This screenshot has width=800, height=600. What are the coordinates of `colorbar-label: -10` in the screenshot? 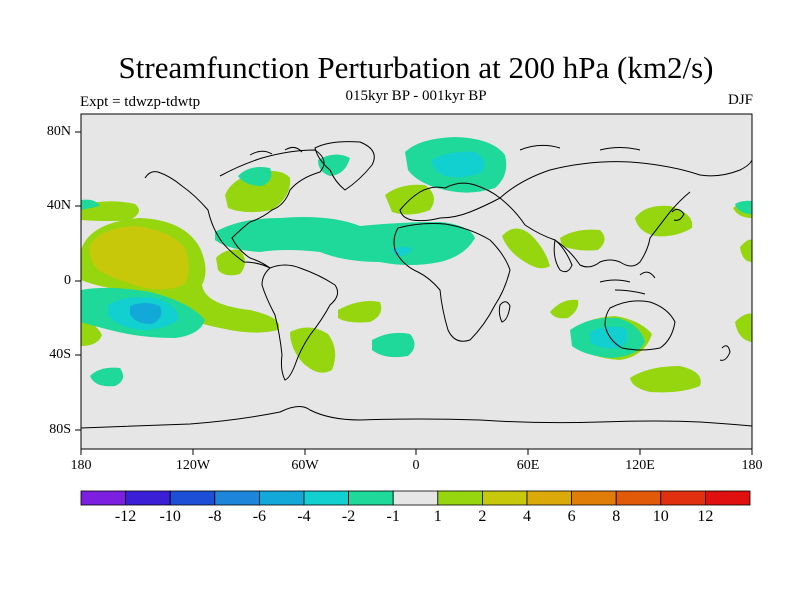 It's located at (170, 516).